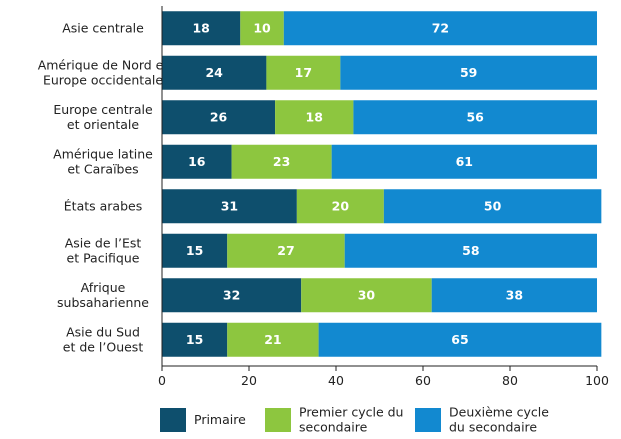 The width and height of the screenshot is (621, 439). What do you see at coordinates (423, 380) in the screenshot?
I see `x-tick-label: 60` at bounding box center [423, 380].